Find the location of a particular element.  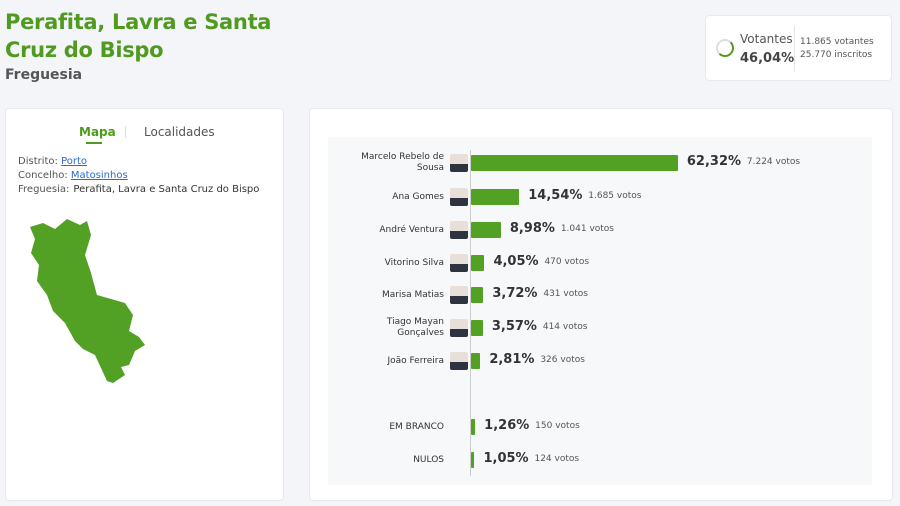

result-percent: 3,72% is located at coordinates (515, 293).